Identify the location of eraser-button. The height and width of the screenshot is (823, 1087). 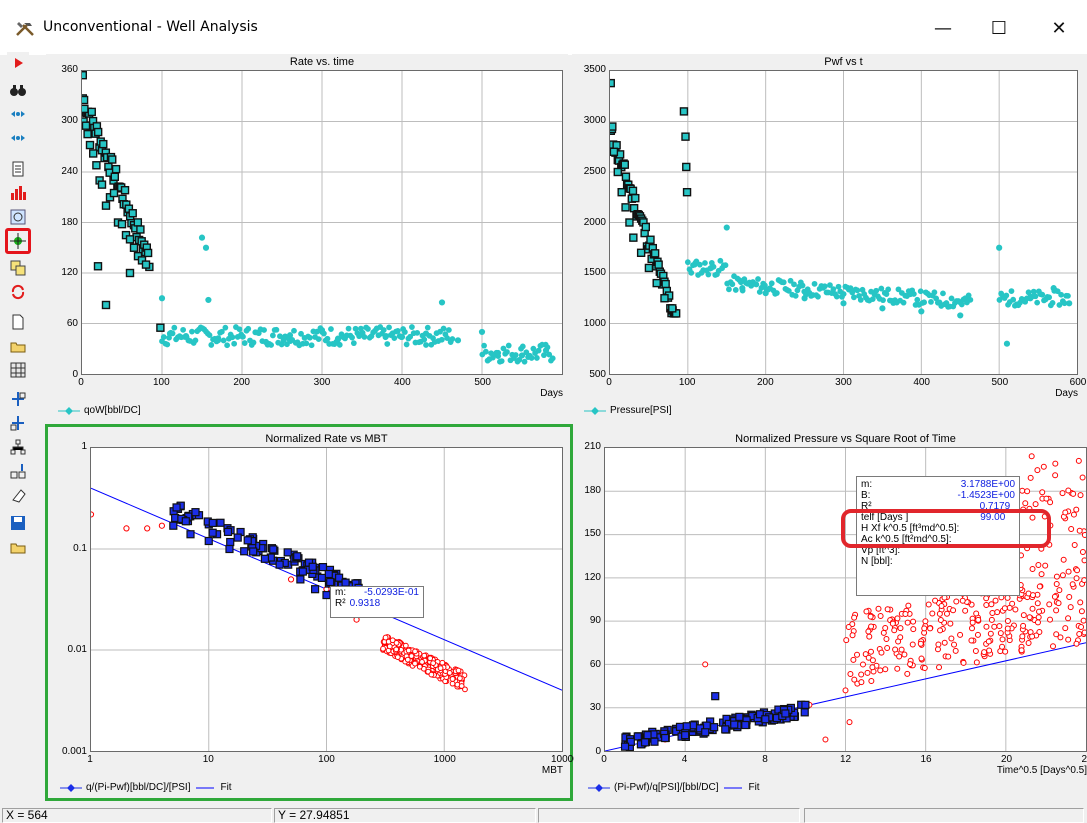
(18, 495).